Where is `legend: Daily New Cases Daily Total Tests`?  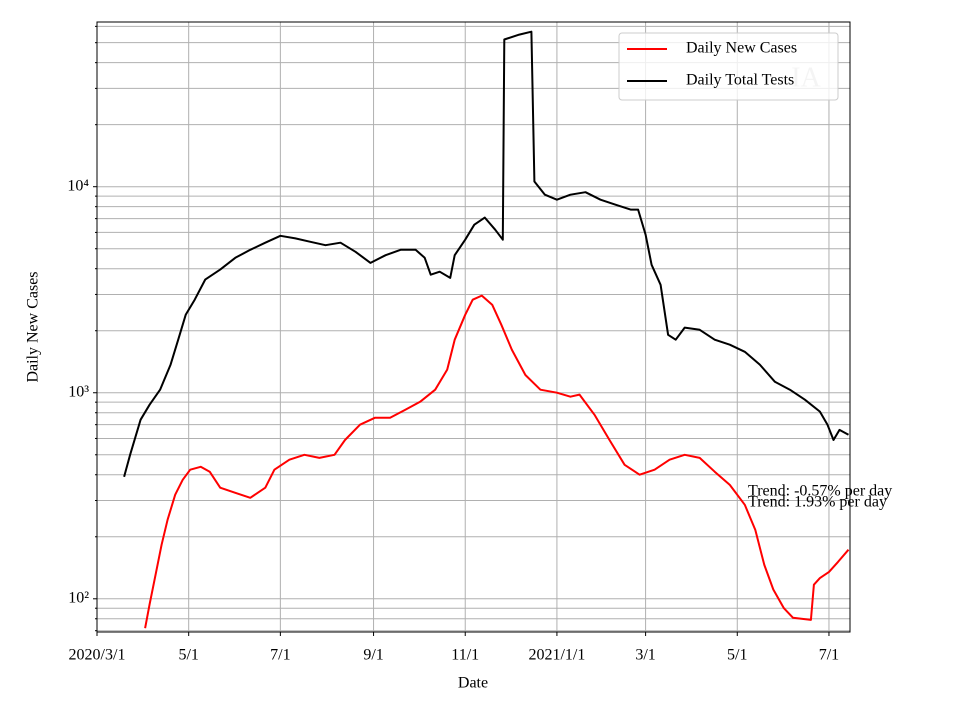 legend: Daily New Cases Daily Total Tests is located at coordinates (728, 66).